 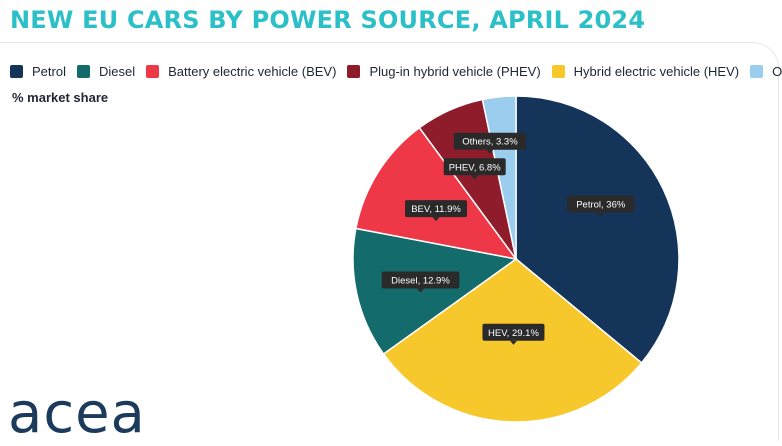 What do you see at coordinates (455, 71) in the screenshot?
I see `legend-label-phev: Plug-in hybrid vehicle (PHEV)` at bounding box center [455, 71].